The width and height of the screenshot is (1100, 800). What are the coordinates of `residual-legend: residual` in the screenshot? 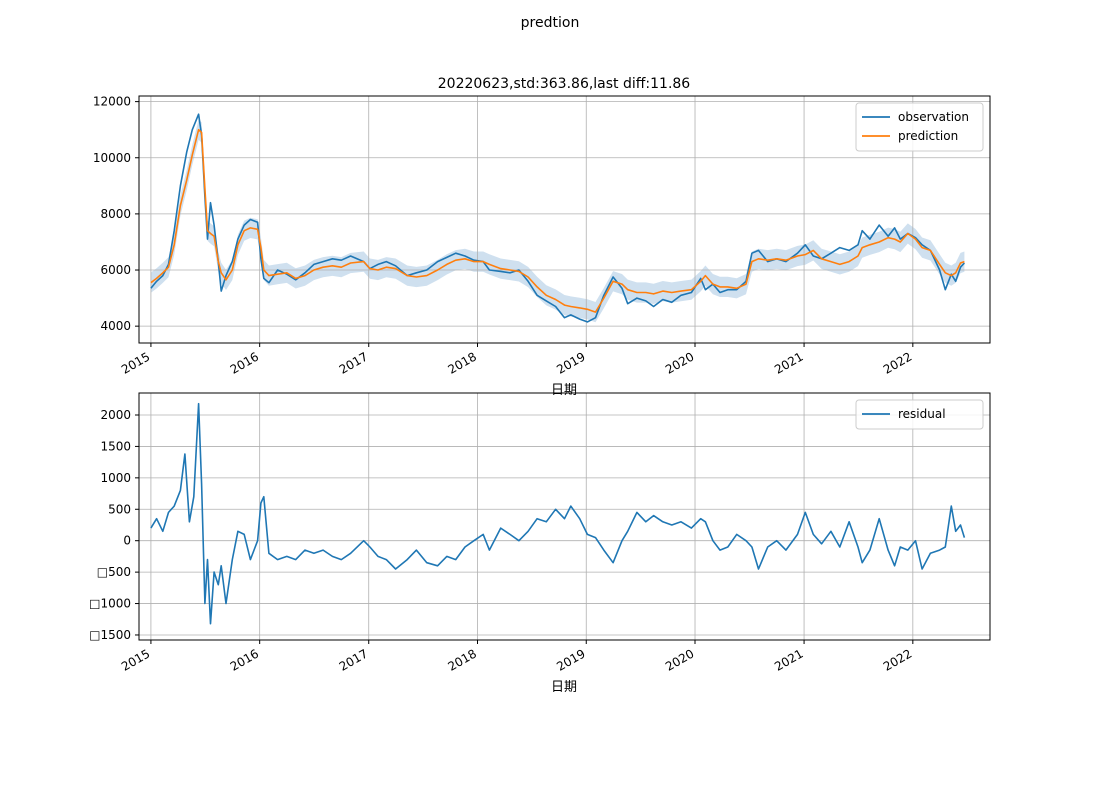 It's located at (919, 414).